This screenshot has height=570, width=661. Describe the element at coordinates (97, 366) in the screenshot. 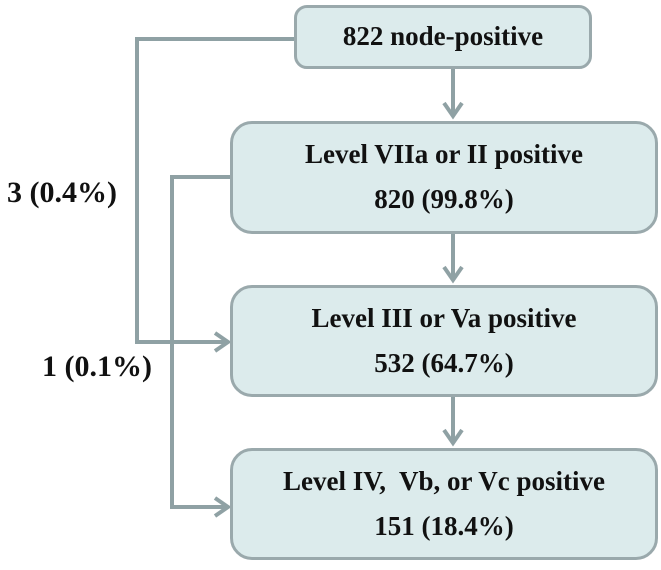

I see `branch-label-1-0.1pct: 1 (0.1%)` at that location.